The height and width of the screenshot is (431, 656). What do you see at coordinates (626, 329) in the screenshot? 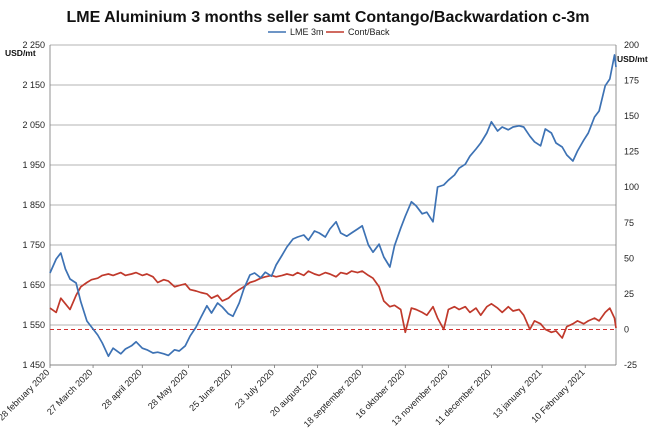
I see `y-right-tick-label: 0` at bounding box center [626, 329].